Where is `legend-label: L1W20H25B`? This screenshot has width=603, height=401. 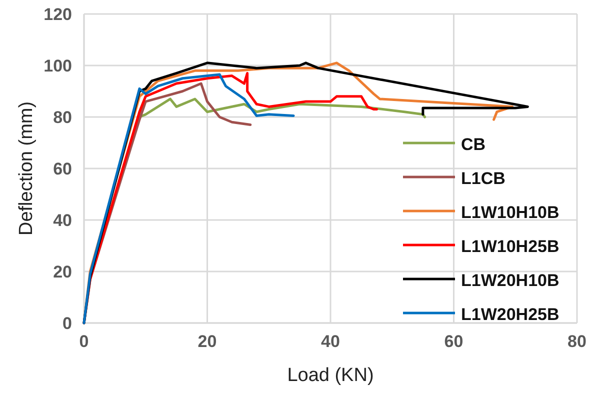
legend-label: L1W20H25B is located at coordinates (510, 314).